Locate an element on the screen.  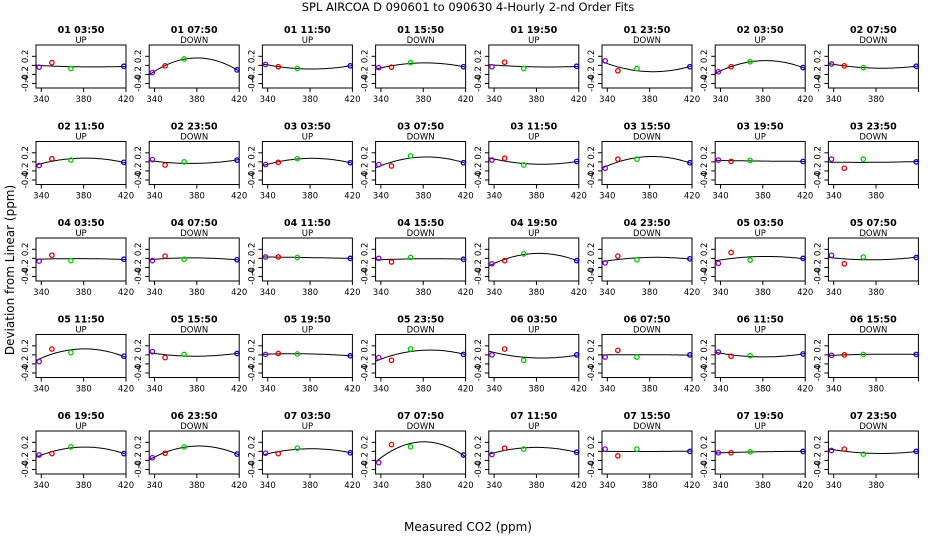
panel-title: 04 23:50 is located at coordinates (647, 223).